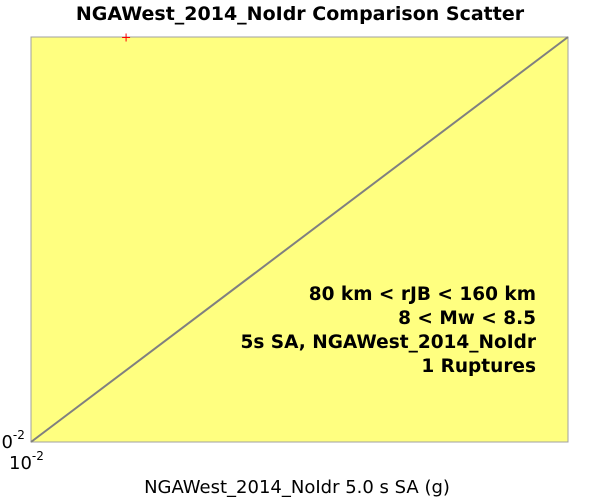 This screenshot has width=600, height=500. I want to click on x-axis-label: NGAWest_2014_NoIdr 5.0 s SA (g), so click(297, 487).